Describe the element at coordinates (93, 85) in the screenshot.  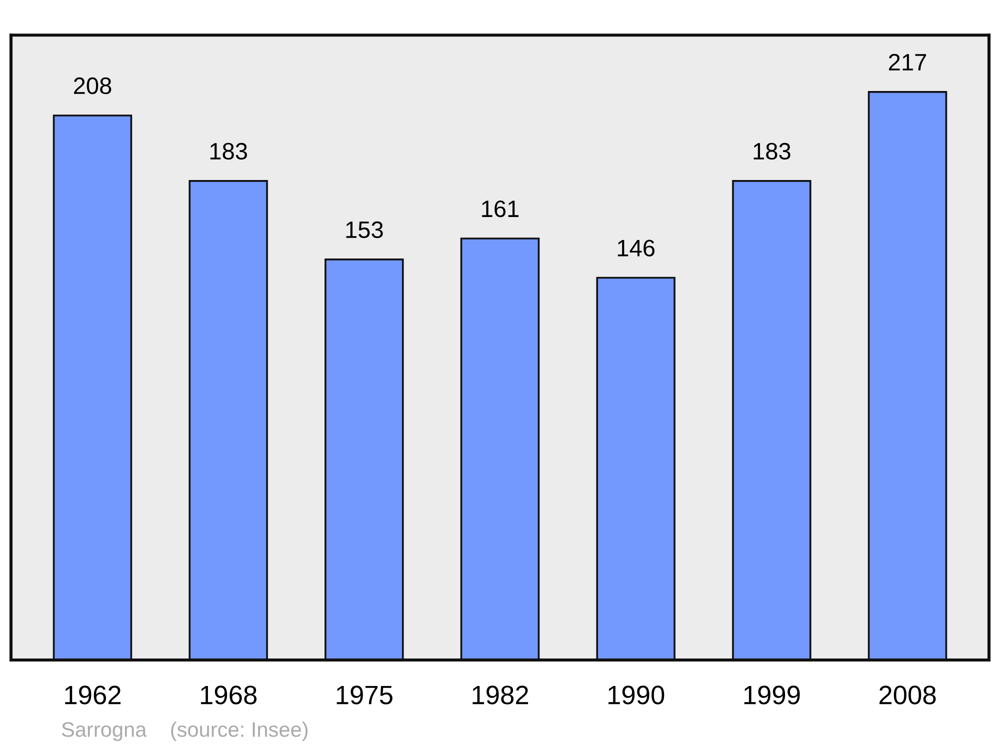
I see `data-label: 208` at that location.